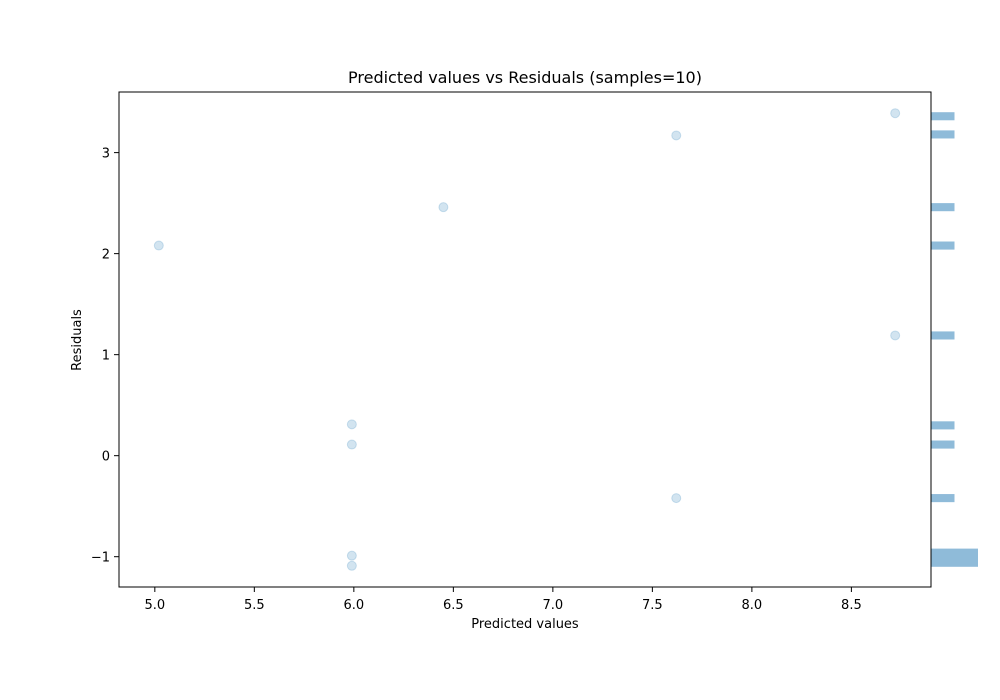 This screenshot has width=1000, height=700. Describe the element at coordinates (353, 605) in the screenshot. I see `x-tick-label: 6.0` at that location.